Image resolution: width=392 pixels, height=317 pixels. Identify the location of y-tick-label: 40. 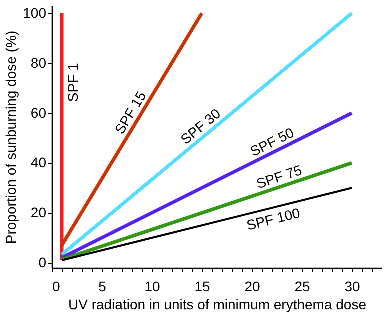
(38, 162).